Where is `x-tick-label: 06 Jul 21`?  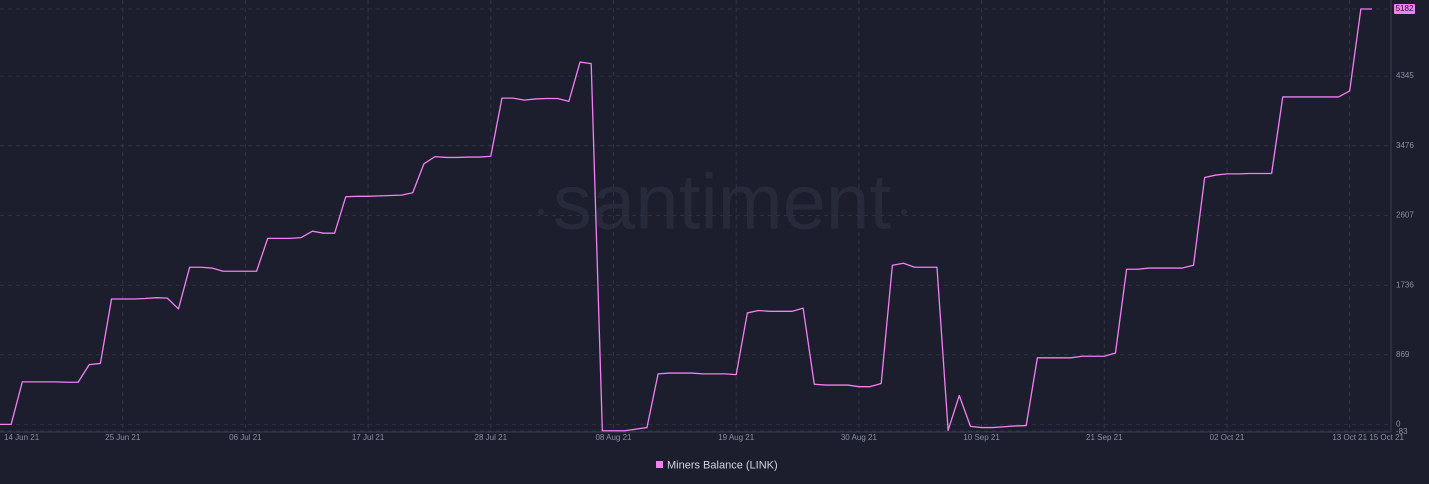
x-tick-label: 06 Jul 21 is located at coordinates (245, 437).